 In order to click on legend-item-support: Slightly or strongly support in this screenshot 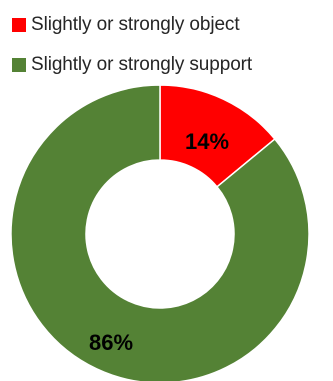, I will do `click(171, 65)`.